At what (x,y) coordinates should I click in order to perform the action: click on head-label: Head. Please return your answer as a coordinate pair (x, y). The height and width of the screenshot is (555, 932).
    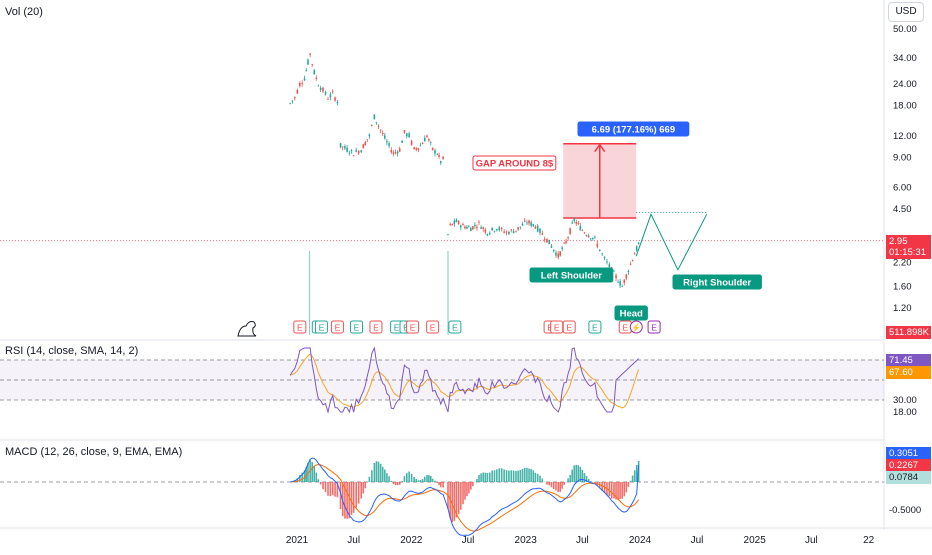
    Looking at the image, I should click on (631, 314).